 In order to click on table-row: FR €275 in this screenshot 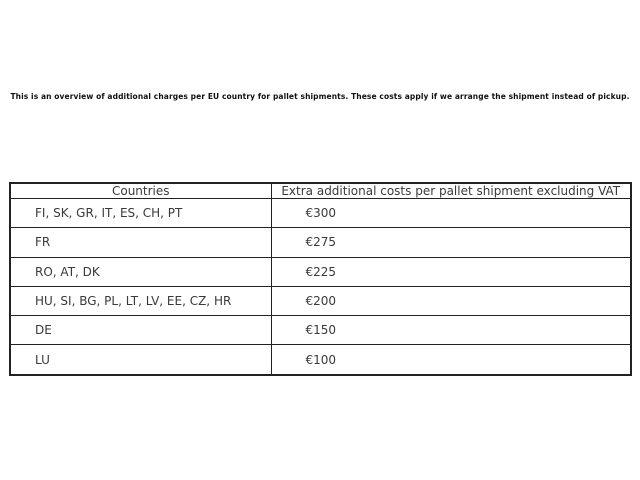, I will do `click(320, 242)`.